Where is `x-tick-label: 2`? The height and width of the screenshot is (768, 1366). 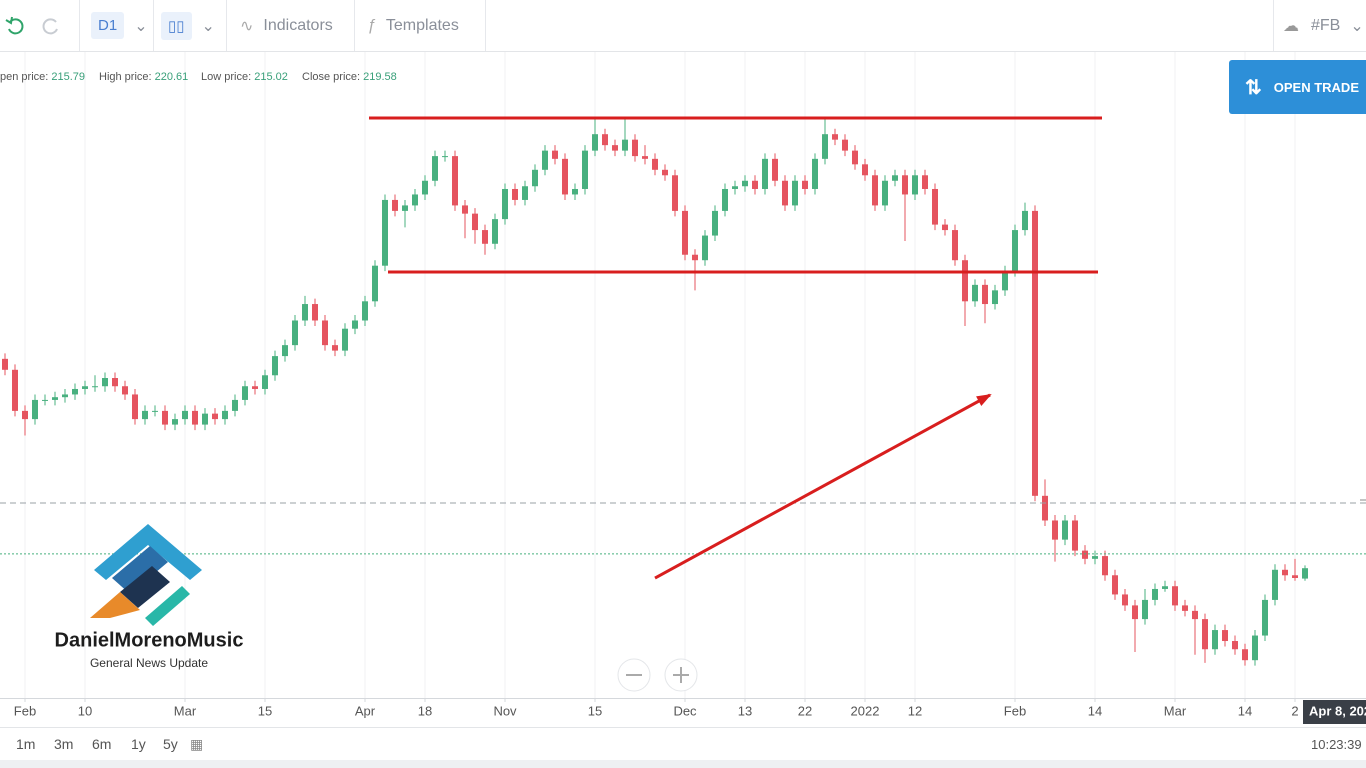 x-tick-label: 2 is located at coordinates (1294, 710).